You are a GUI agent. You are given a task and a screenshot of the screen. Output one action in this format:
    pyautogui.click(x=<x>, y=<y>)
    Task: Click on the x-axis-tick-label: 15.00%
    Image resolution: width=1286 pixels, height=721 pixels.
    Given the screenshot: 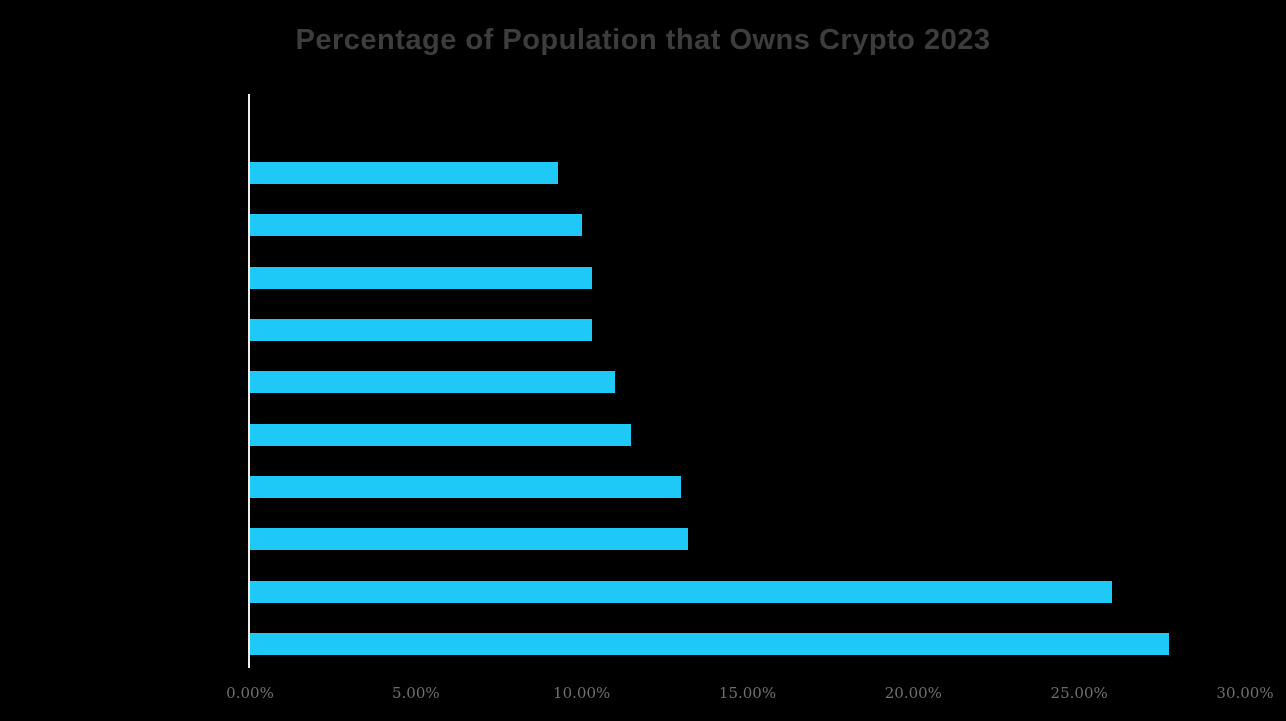 What is the action you would take?
    pyautogui.click(x=747, y=693)
    